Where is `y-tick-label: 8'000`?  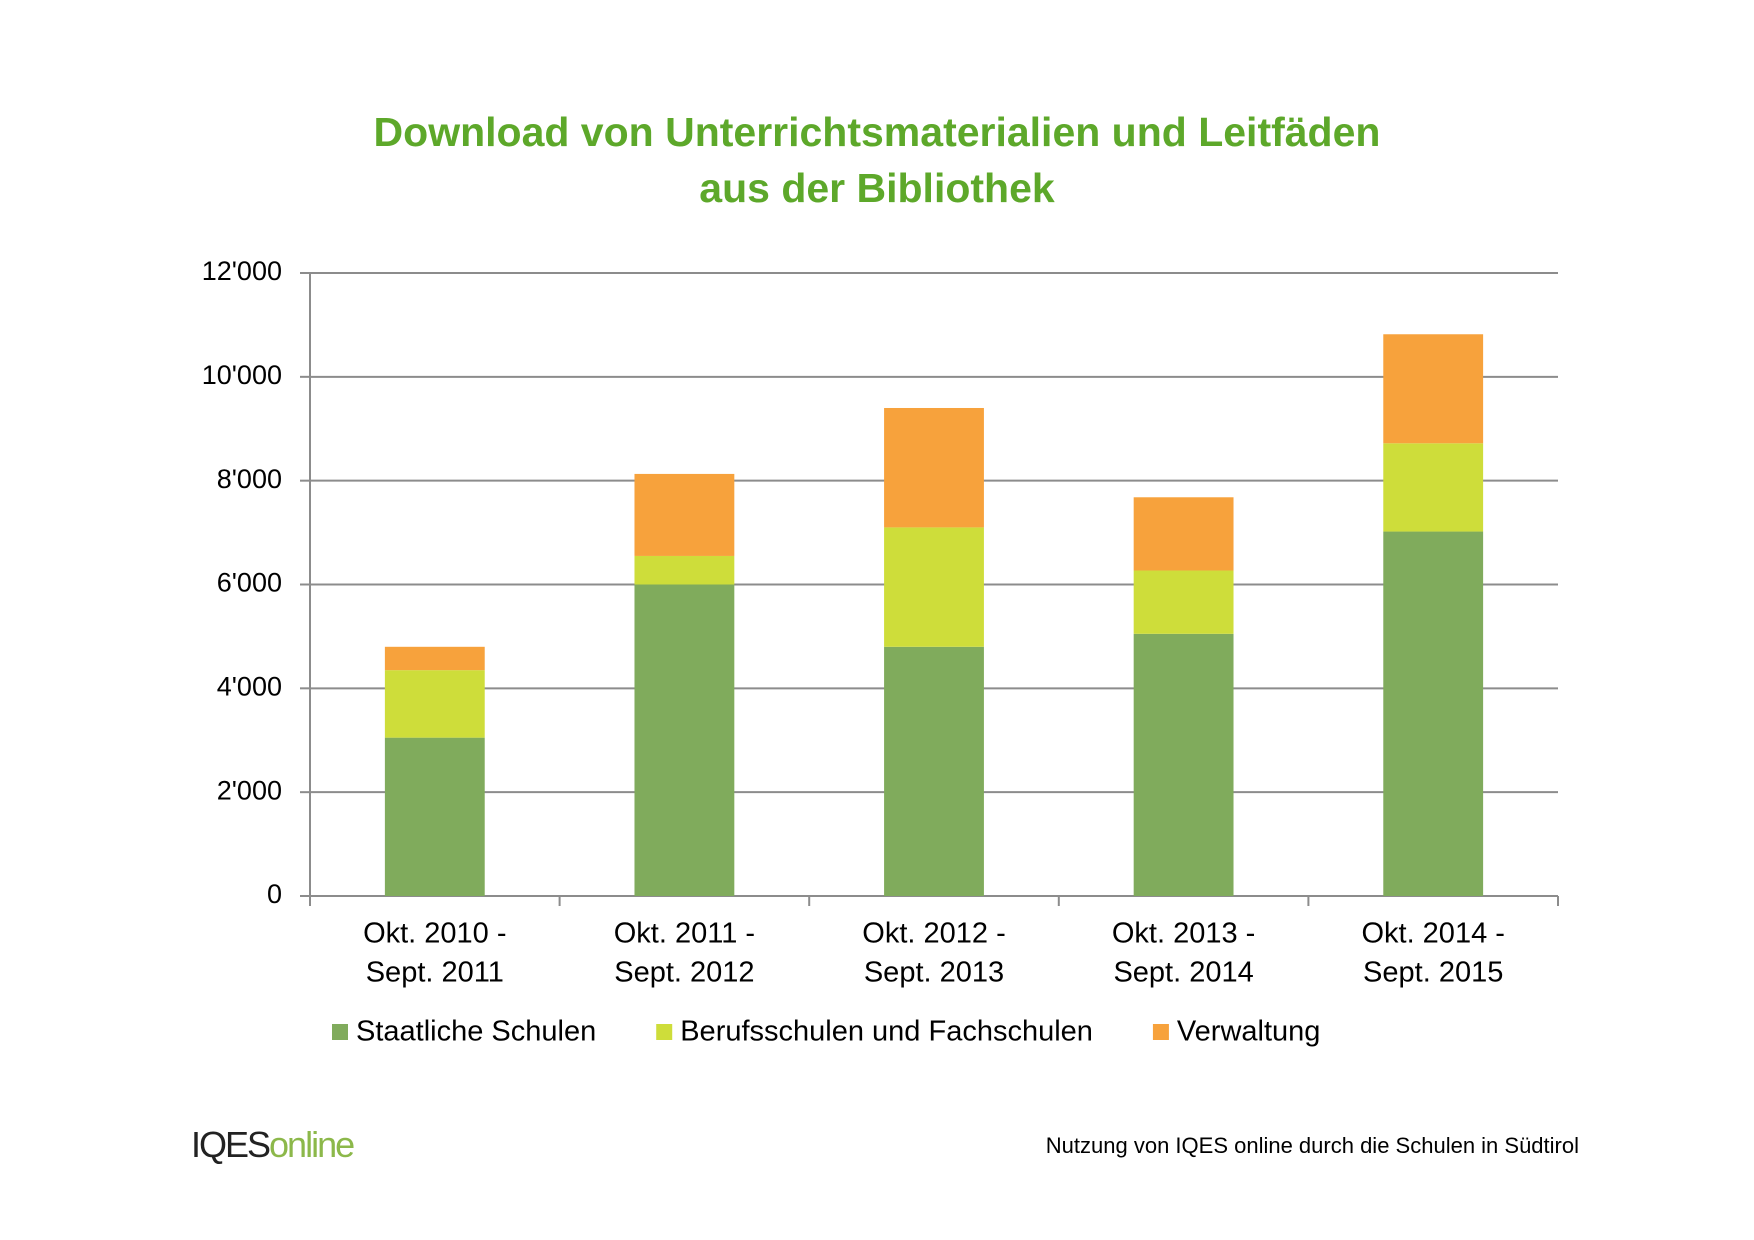
y-tick-label: 8'000 is located at coordinates (249, 479).